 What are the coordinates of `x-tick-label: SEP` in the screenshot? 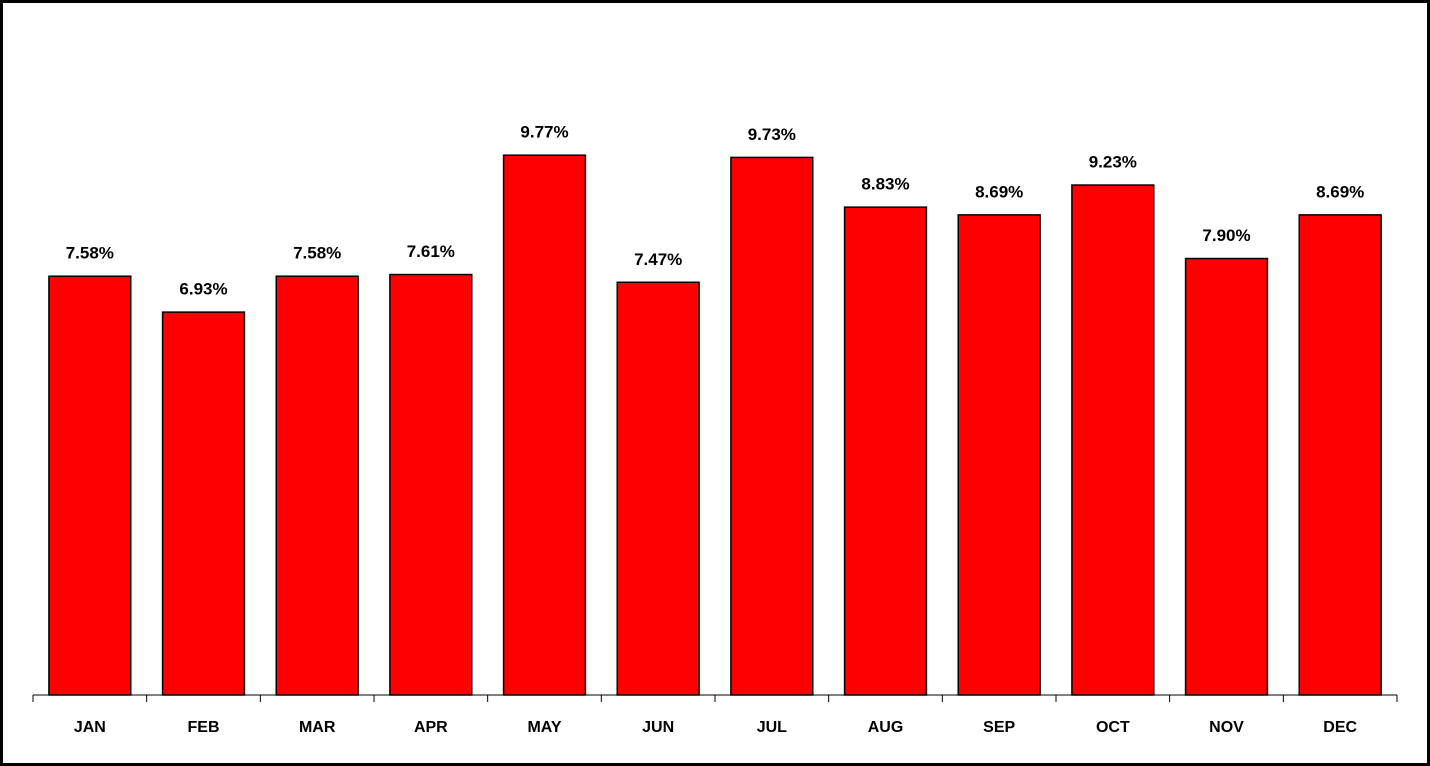 It's located at (999, 727).